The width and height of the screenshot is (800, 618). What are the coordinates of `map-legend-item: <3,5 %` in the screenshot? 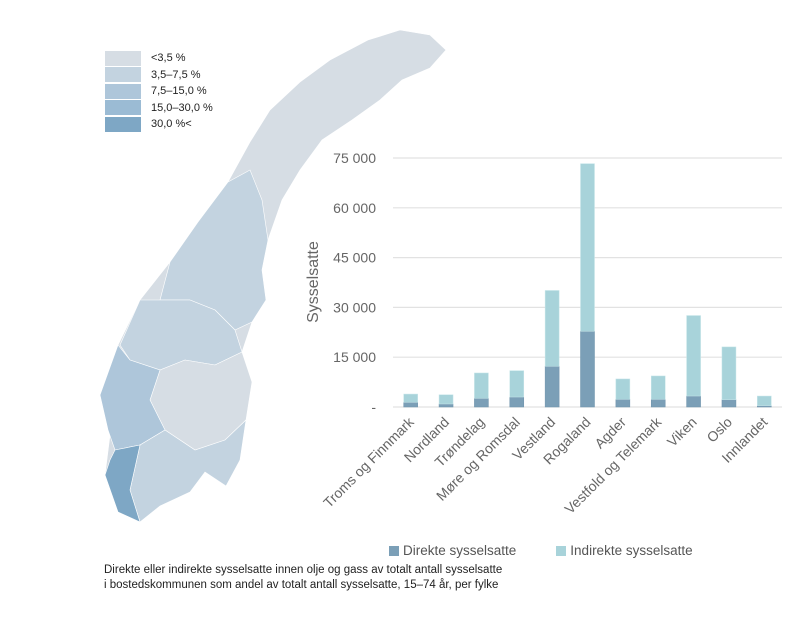 It's located at (159, 58).